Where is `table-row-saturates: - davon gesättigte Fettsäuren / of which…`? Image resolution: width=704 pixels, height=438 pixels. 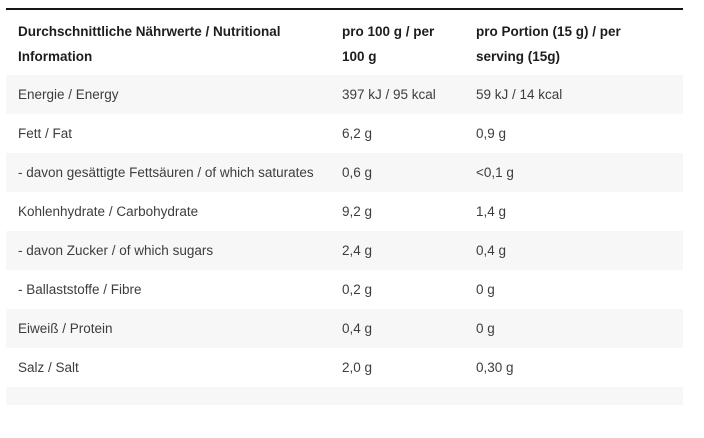
table-row-saturates: - davon gesättigte Fettsäuren / of which… is located at coordinates (344, 172).